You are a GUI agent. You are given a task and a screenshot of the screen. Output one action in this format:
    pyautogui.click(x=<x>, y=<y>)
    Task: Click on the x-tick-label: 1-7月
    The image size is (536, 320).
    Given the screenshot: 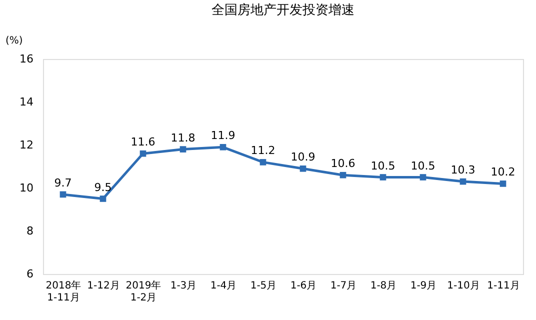 What is the action you would take?
    pyautogui.click(x=343, y=286)
    